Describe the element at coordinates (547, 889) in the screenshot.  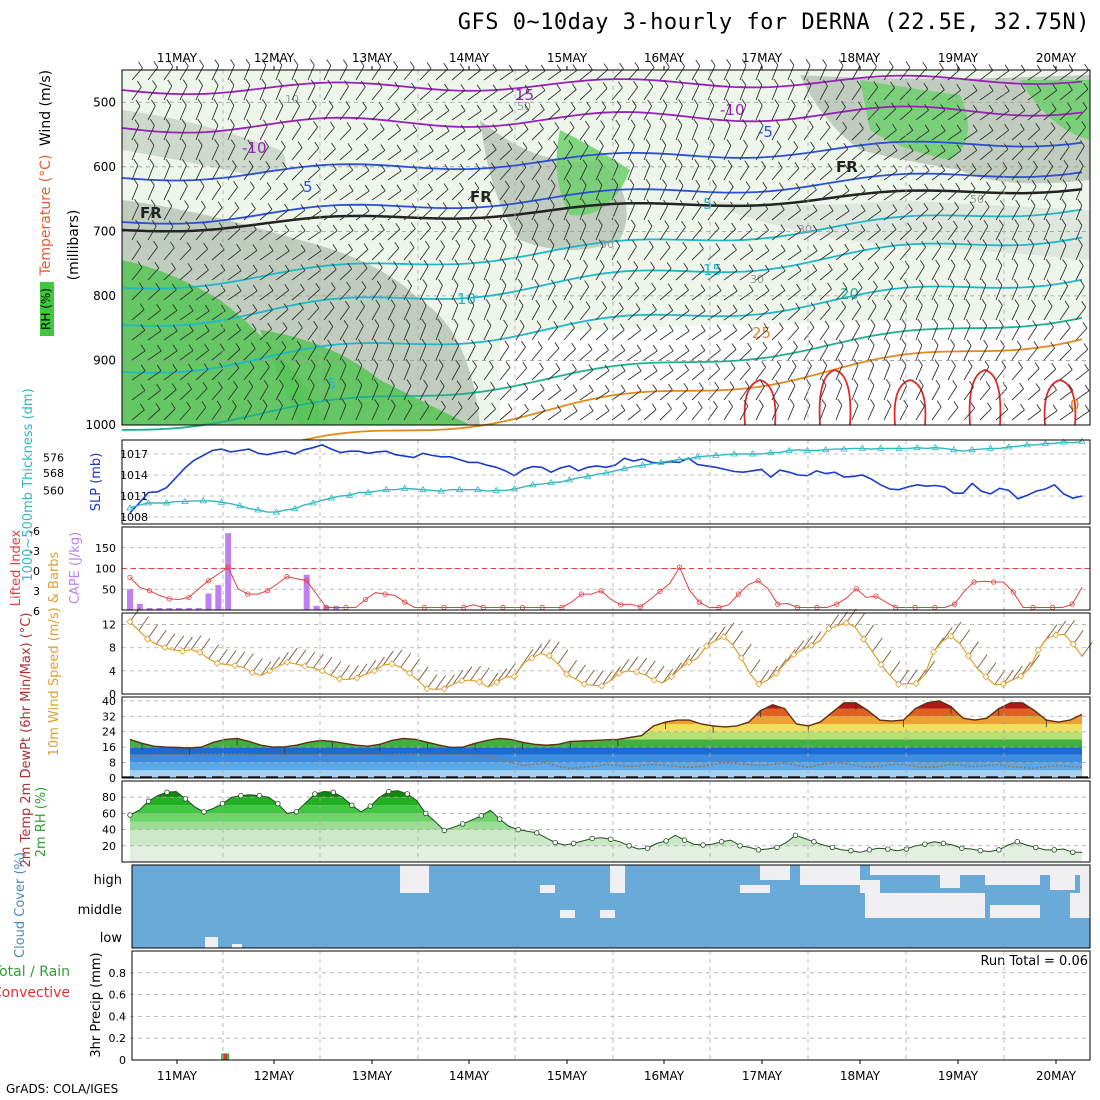
I see `cloud-gap` at that location.